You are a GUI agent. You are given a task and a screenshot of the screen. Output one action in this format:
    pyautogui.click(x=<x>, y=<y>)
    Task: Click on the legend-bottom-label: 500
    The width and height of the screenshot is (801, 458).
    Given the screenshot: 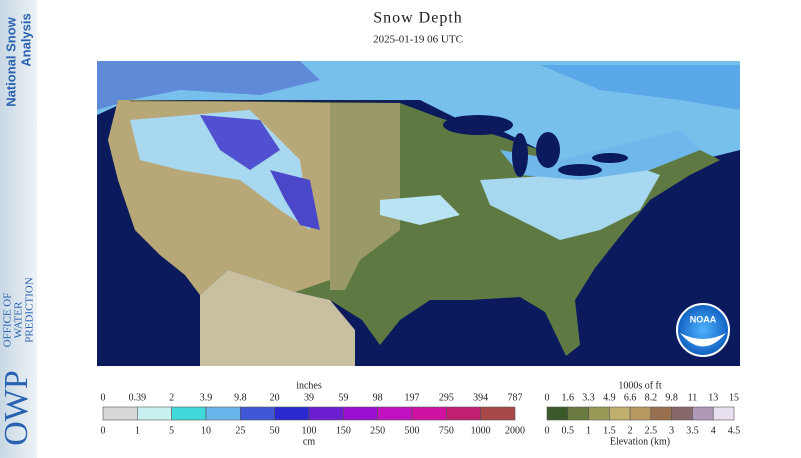 What is the action you would take?
    pyautogui.click(x=412, y=430)
    